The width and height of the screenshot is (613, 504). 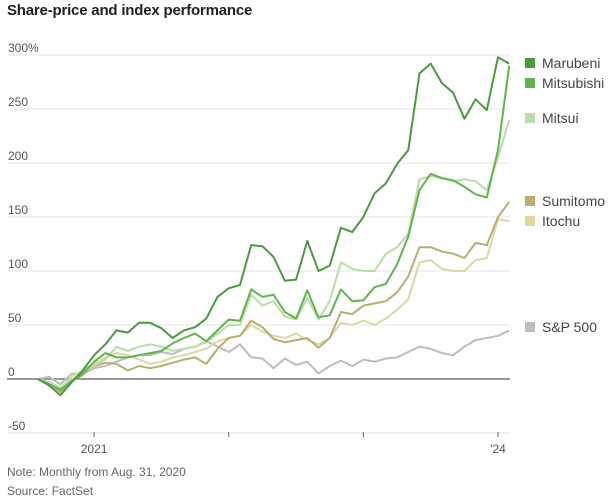 I want to click on y-tick-label: 150, so click(x=18, y=210).